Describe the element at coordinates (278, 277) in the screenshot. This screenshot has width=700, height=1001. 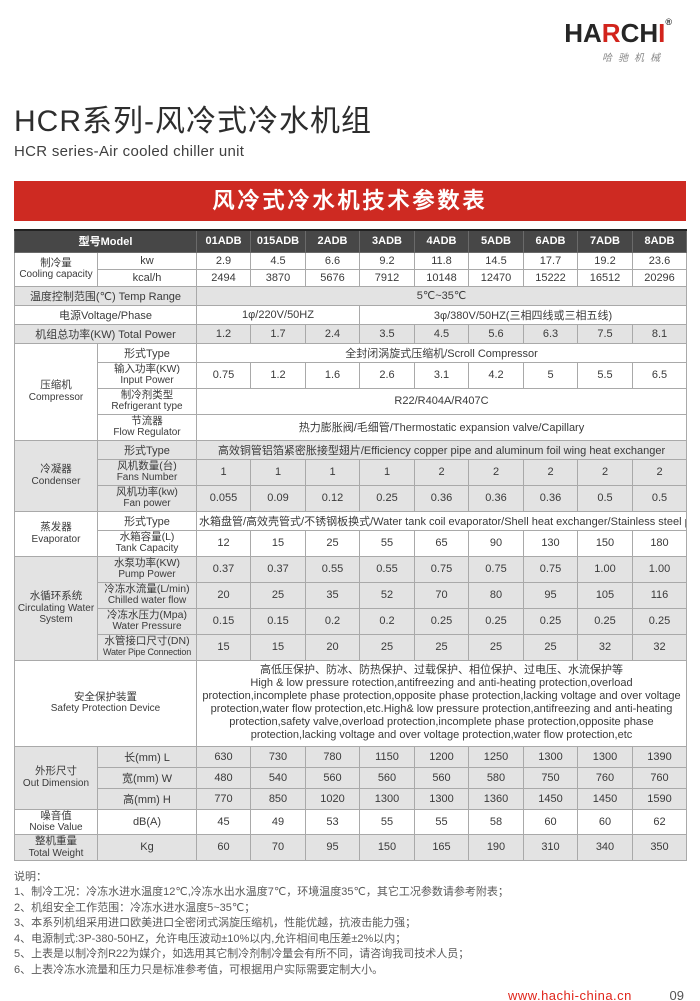
I see `value-cell: 3870` at that location.